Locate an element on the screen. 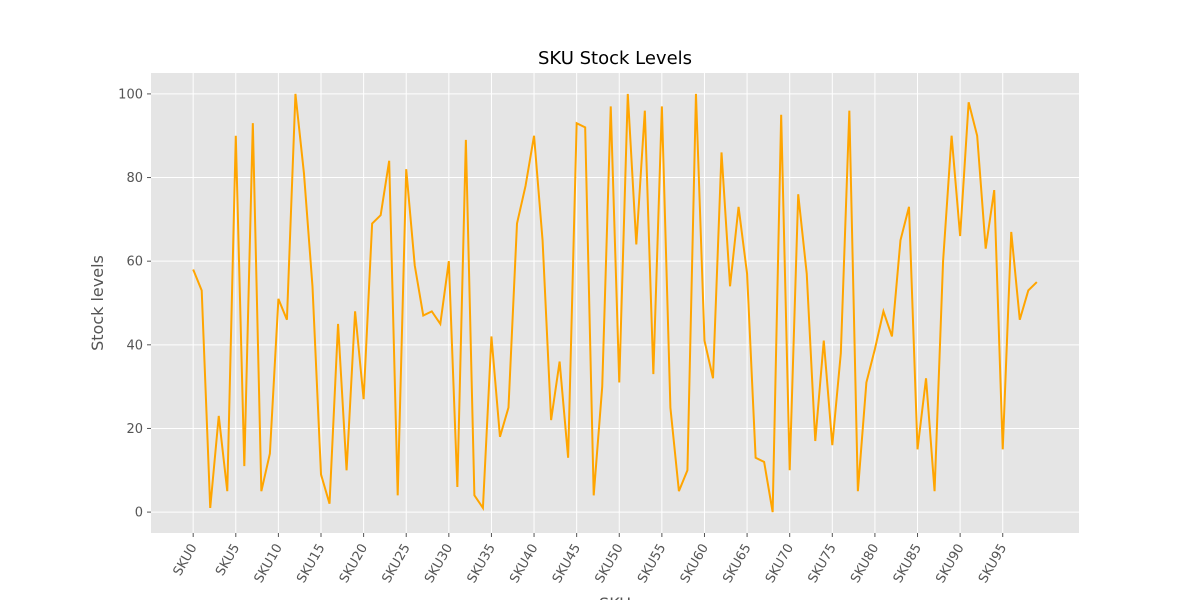 Image resolution: width=1200 pixels, height=600 pixels. x-tick-label: SKU45 is located at coordinates (567, 564).